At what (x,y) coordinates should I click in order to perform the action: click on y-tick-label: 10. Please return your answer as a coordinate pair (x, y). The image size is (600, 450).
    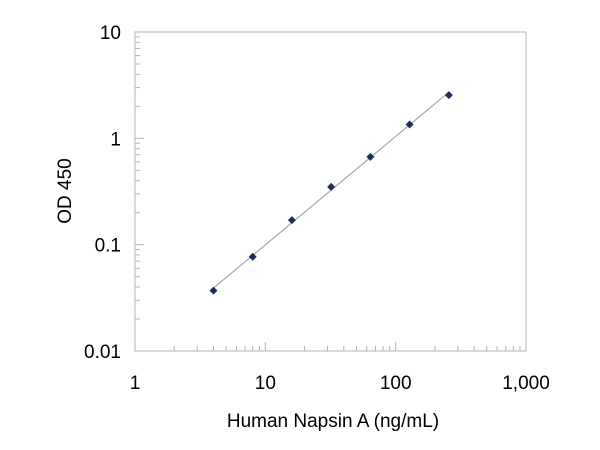
    Looking at the image, I should click on (110, 33).